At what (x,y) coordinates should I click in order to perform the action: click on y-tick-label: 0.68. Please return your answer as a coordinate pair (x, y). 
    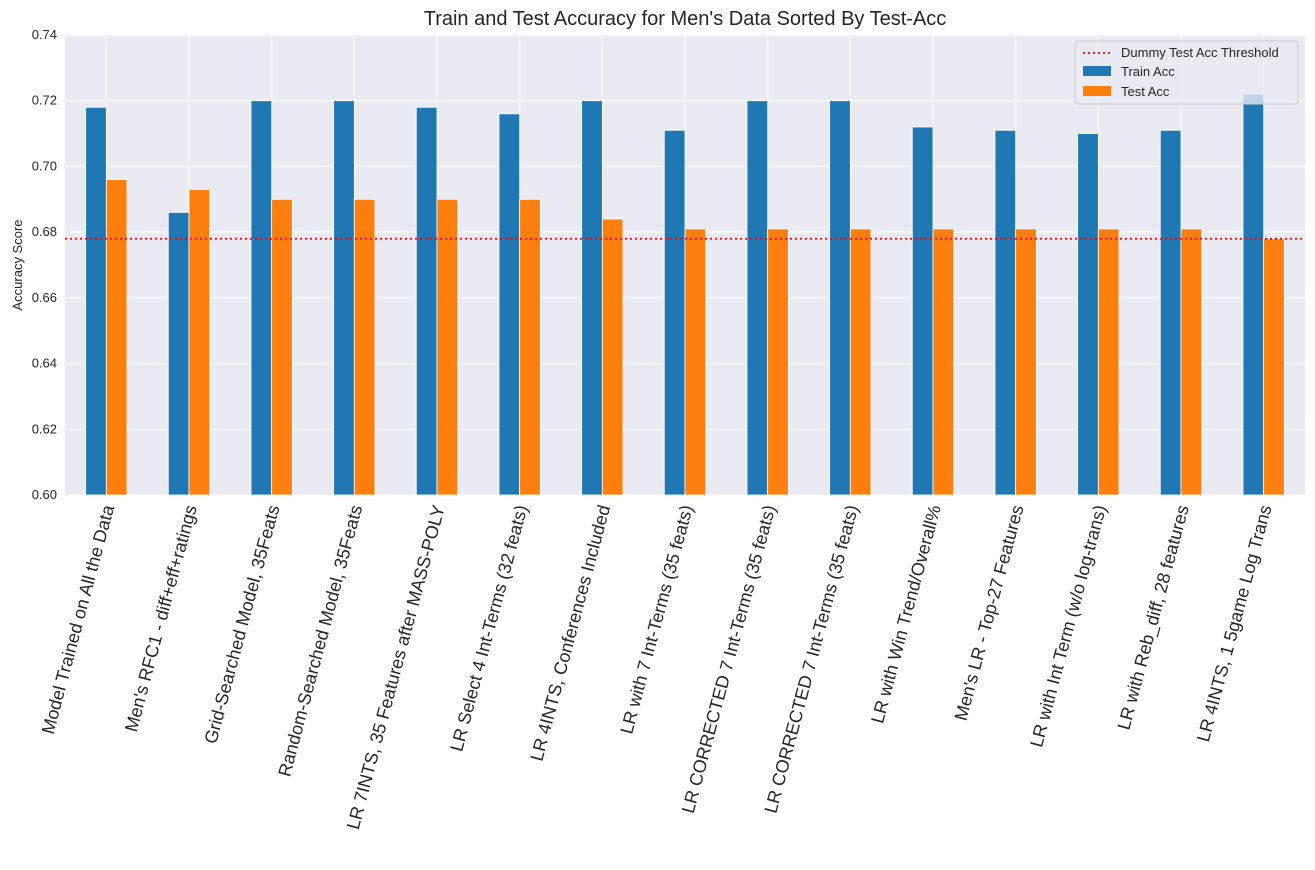
    Looking at the image, I should click on (44, 231).